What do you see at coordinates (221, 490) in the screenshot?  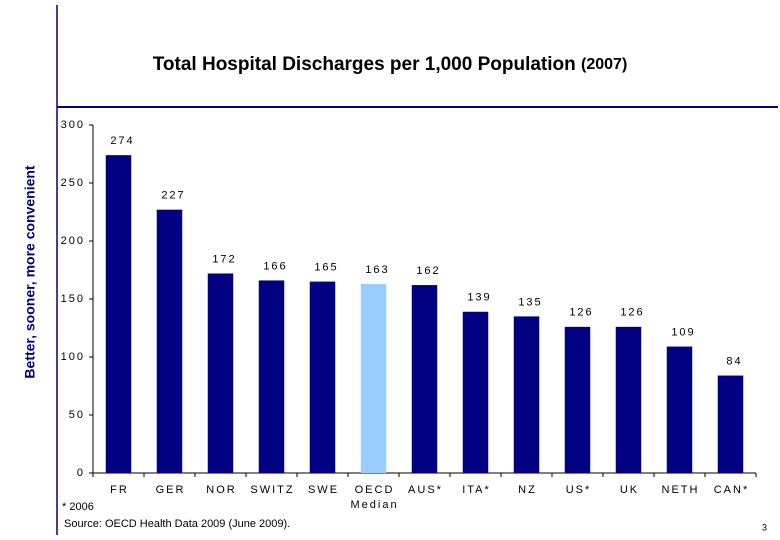 I see `x-tick-label: NOR` at bounding box center [221, 490].